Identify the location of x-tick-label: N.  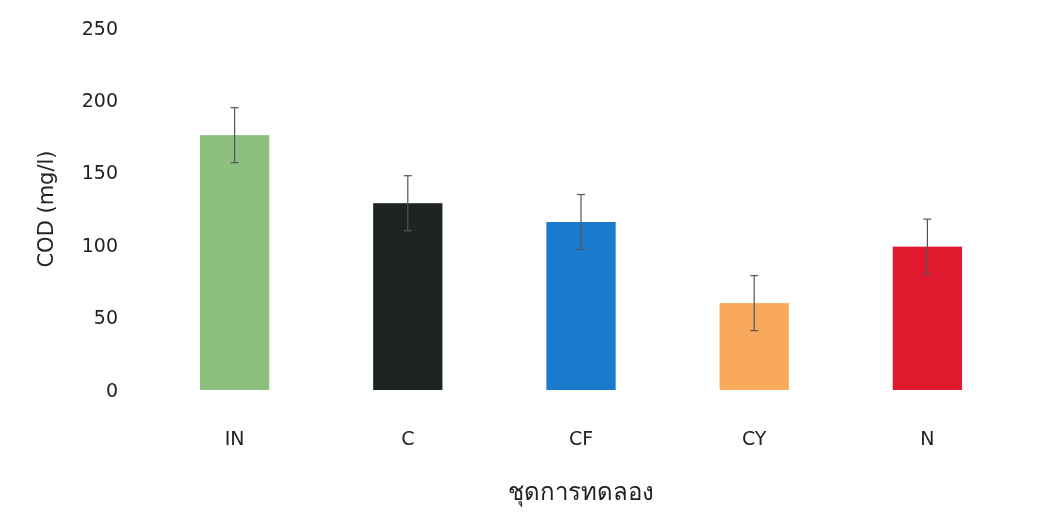
(927, 438).